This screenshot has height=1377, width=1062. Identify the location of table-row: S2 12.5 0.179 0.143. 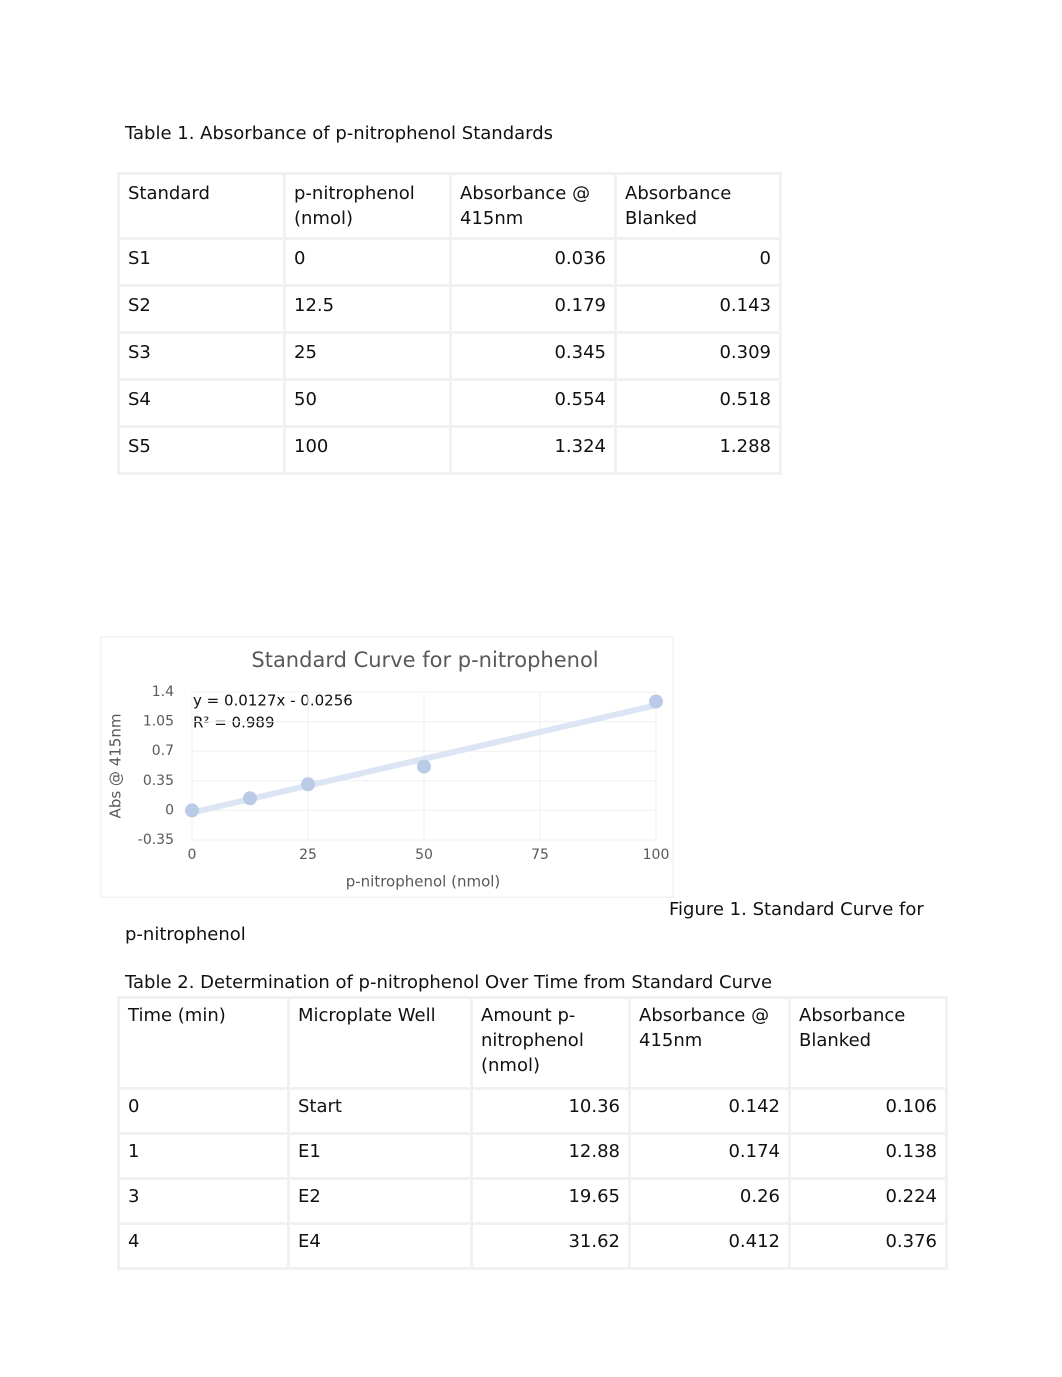
(449, 309).